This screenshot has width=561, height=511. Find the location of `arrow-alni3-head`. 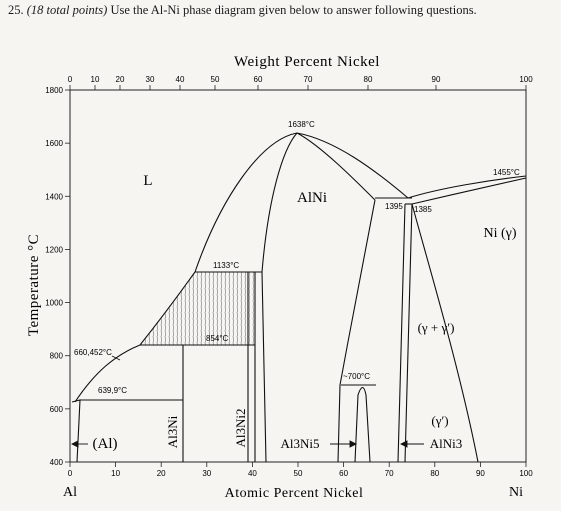

arrow-alni3-head is located at coordinates (403, 444).